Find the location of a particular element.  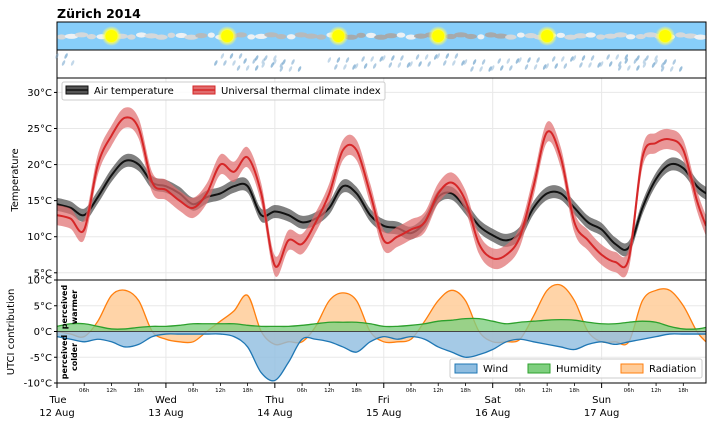

legend-label-utci: Universal thermal climate index is located at coordinates (301, 91).